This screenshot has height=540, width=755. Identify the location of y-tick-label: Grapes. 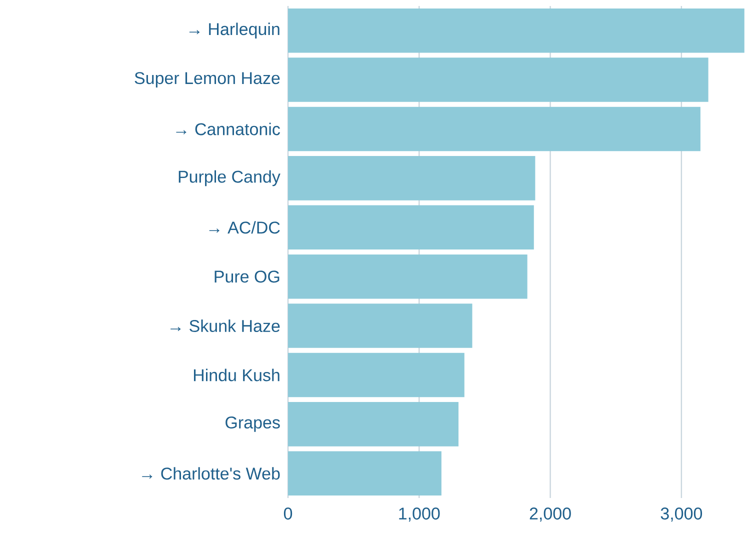
(253, 424).